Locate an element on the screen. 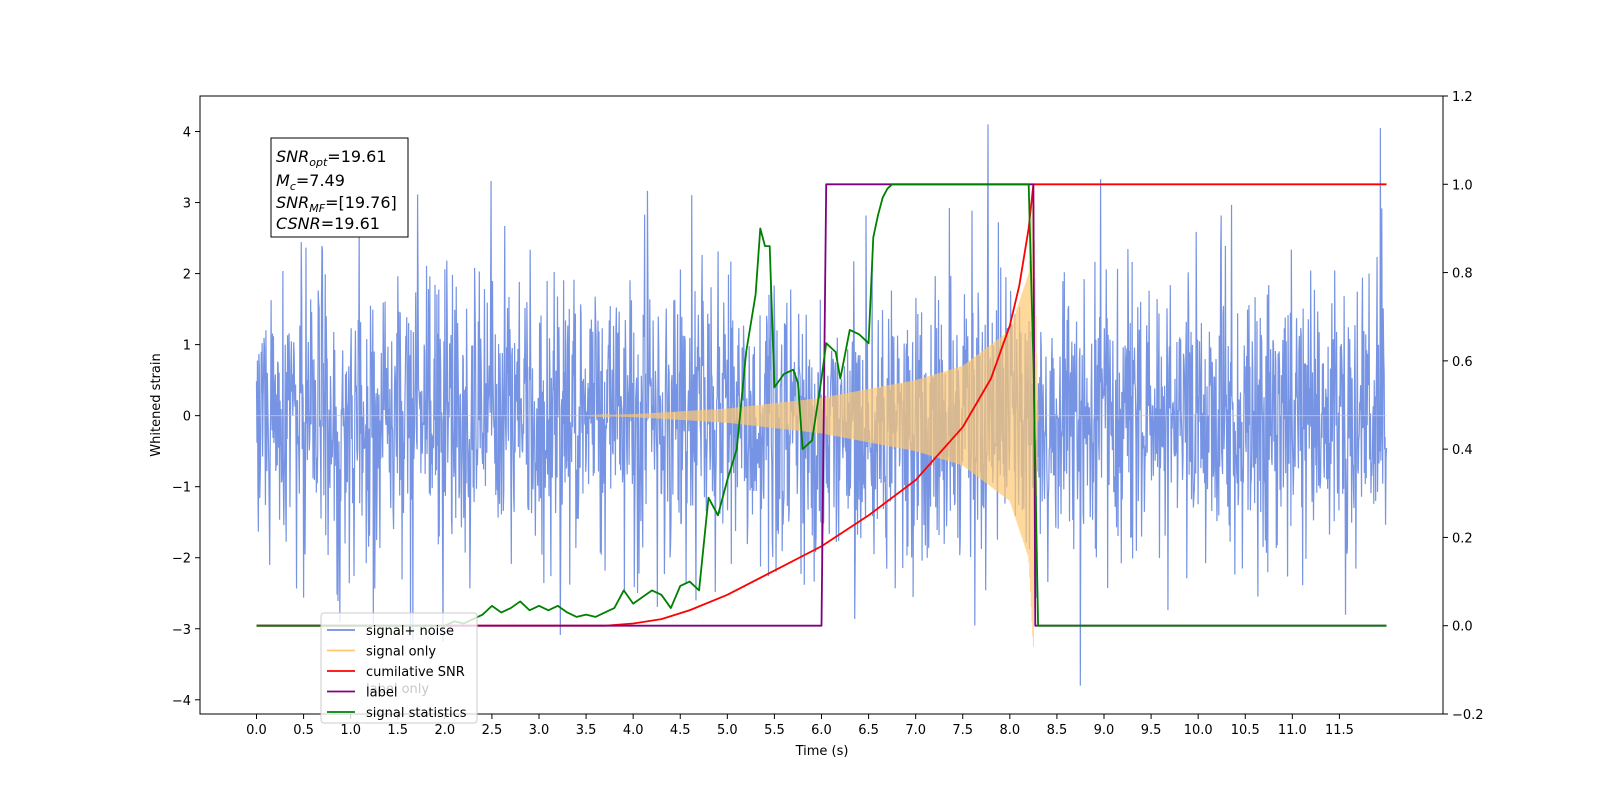 The width and height of the screenshot is (1600, 800). y-tick-label: −2 is located at coordinates (181, 559).